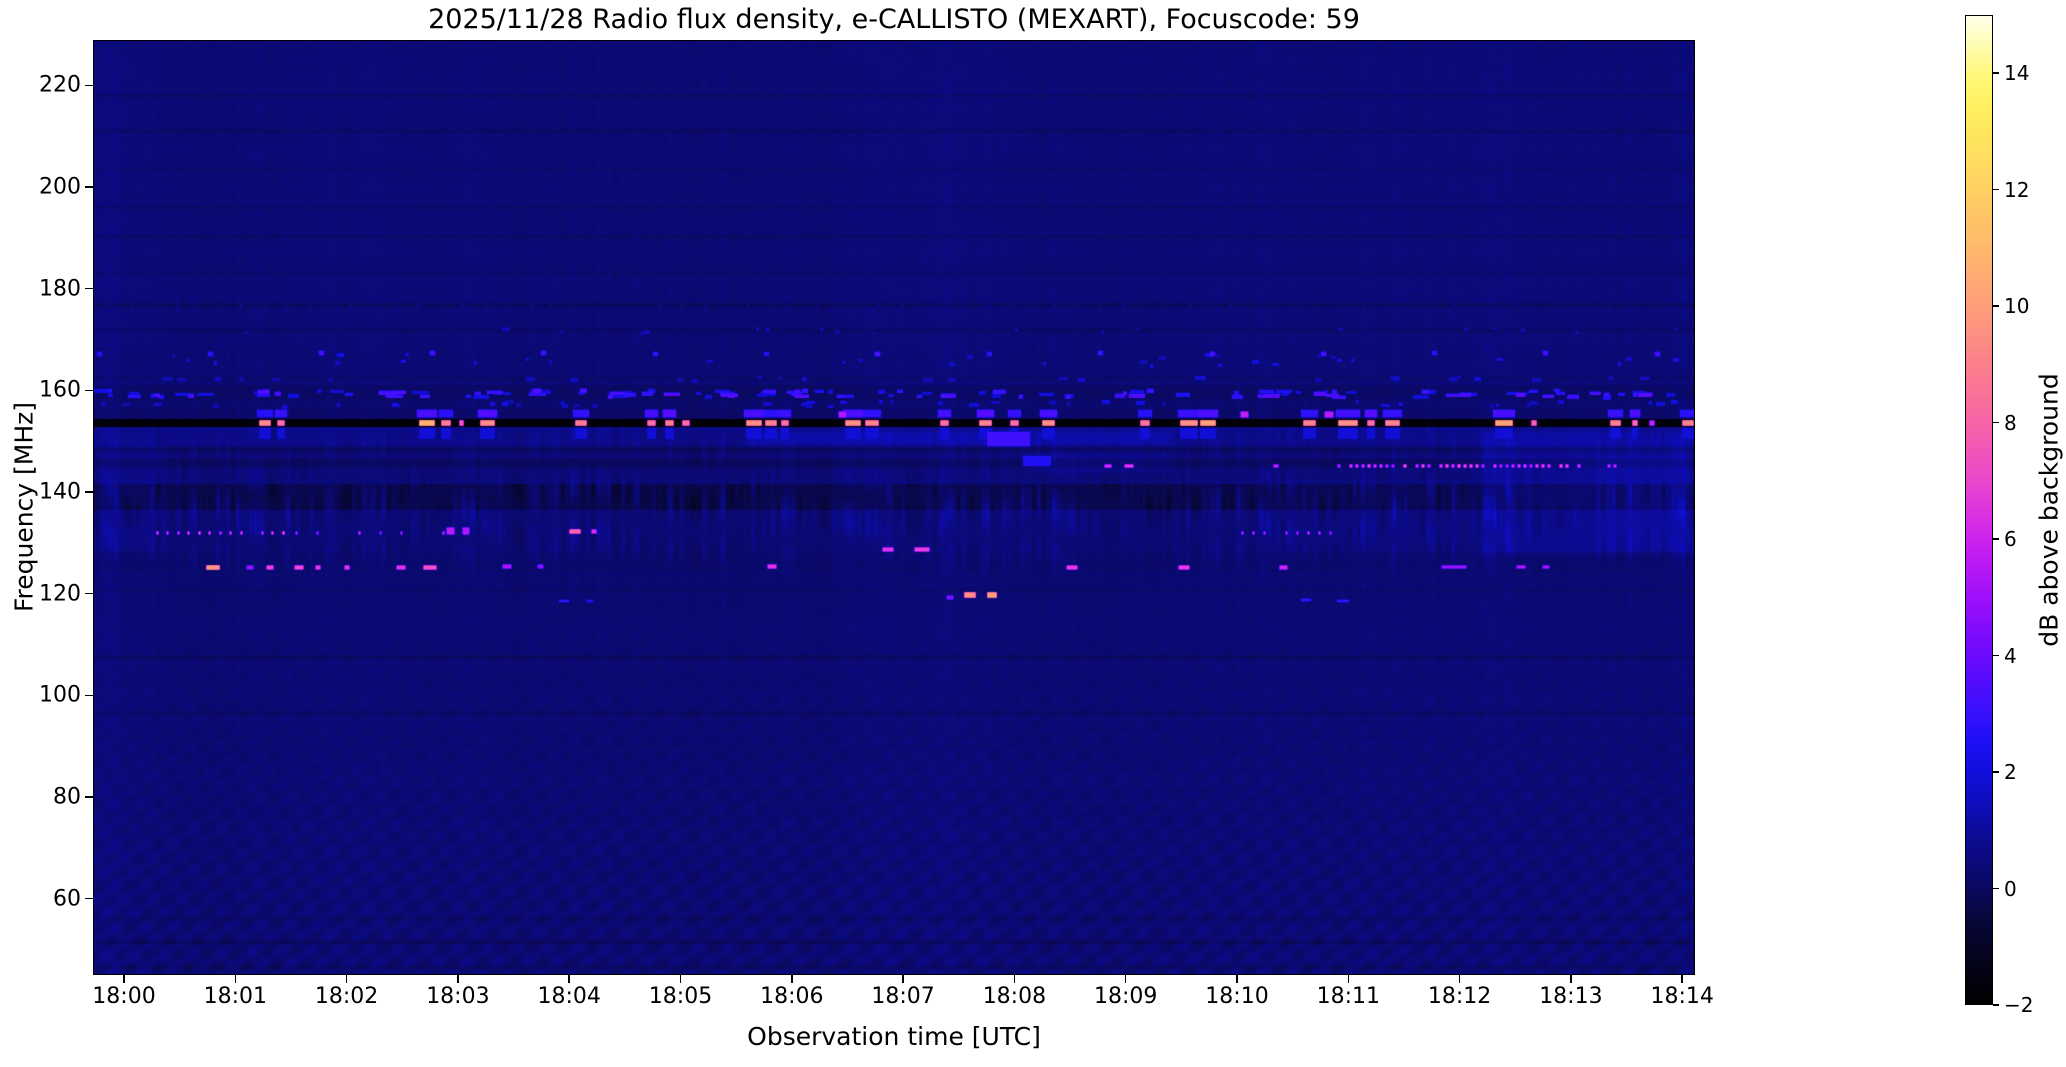 The width and height of the screenshot is (2066, 1067). What do you see at coordinates (67, 797) in the screenshot?
I see `y-tick-label: 80` at bounding box center [67, 797].